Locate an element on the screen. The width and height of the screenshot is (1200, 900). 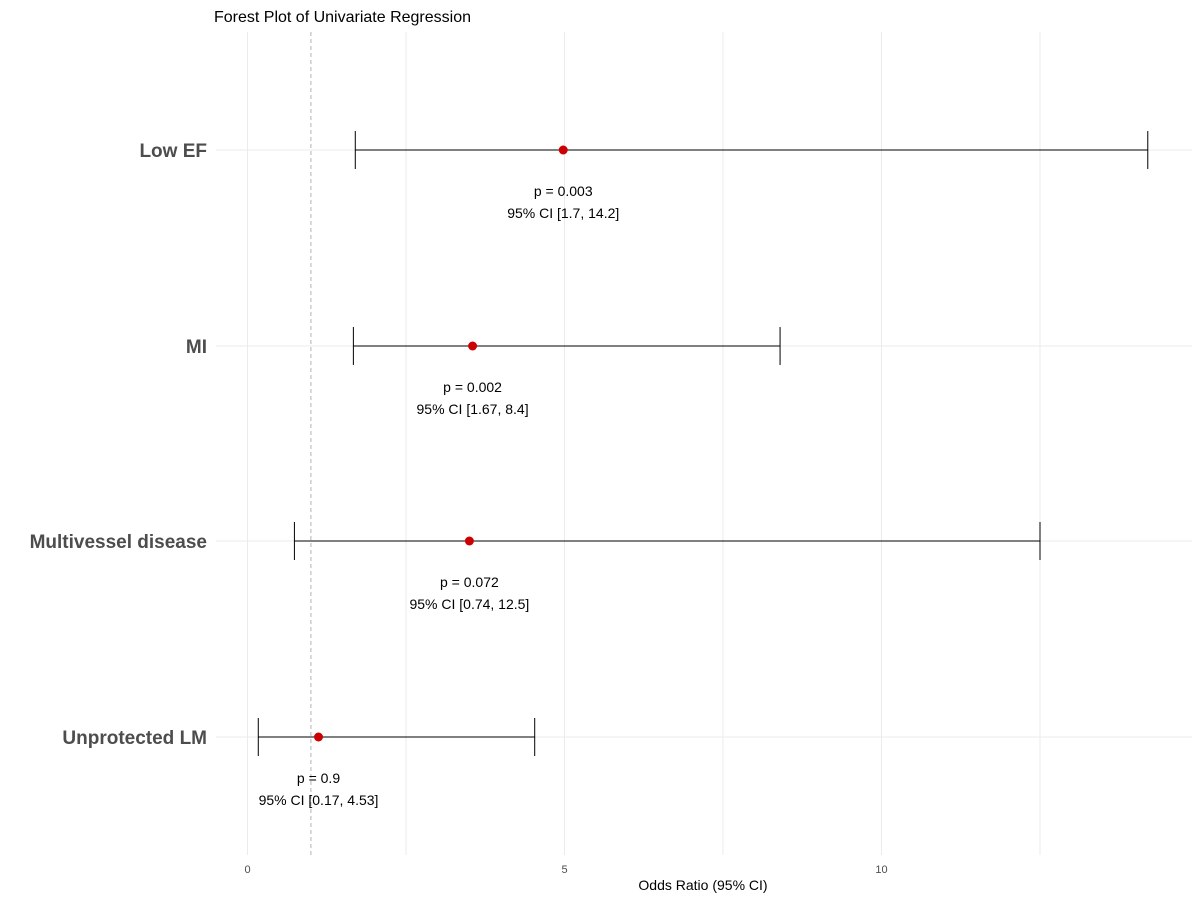
x-axis-ticks: 0 5 10 is located at coordinates (565, 870).